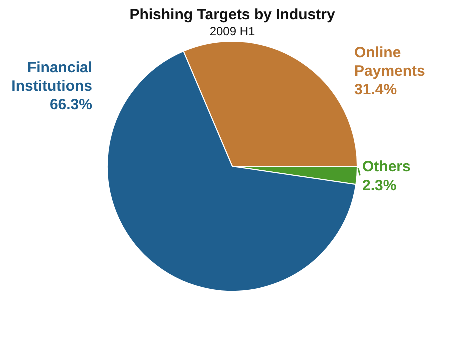  Describe the element at coordinates (233, 31) in the screenshot. I see `chart-subtitle: 2009 H1` at that location.